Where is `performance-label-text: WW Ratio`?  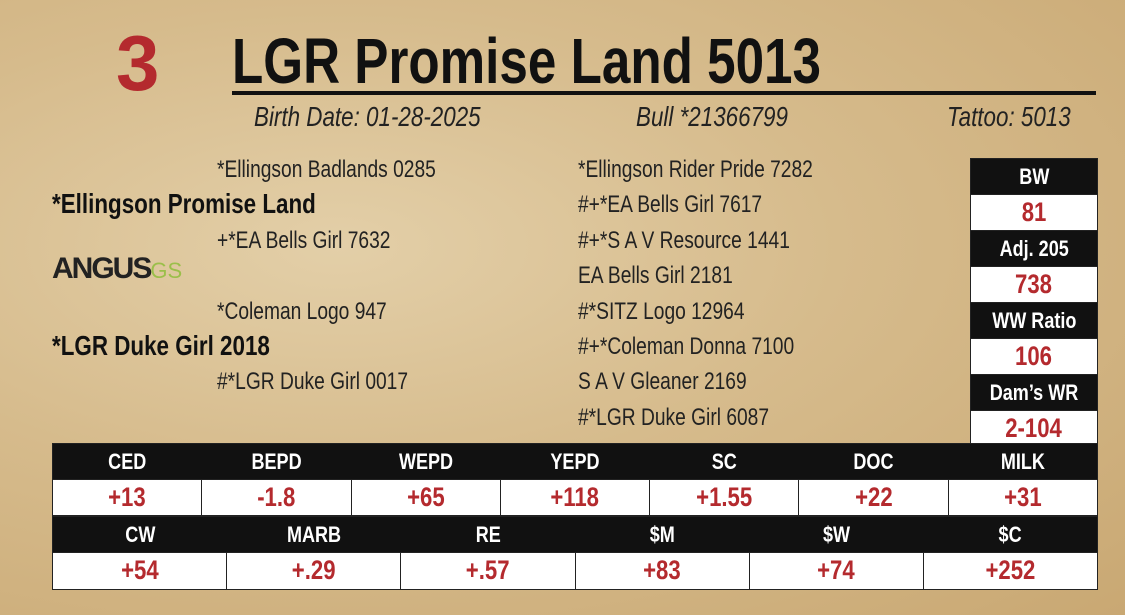 performance-label-text: WW Ratio is located at coordinates (1034, 320).